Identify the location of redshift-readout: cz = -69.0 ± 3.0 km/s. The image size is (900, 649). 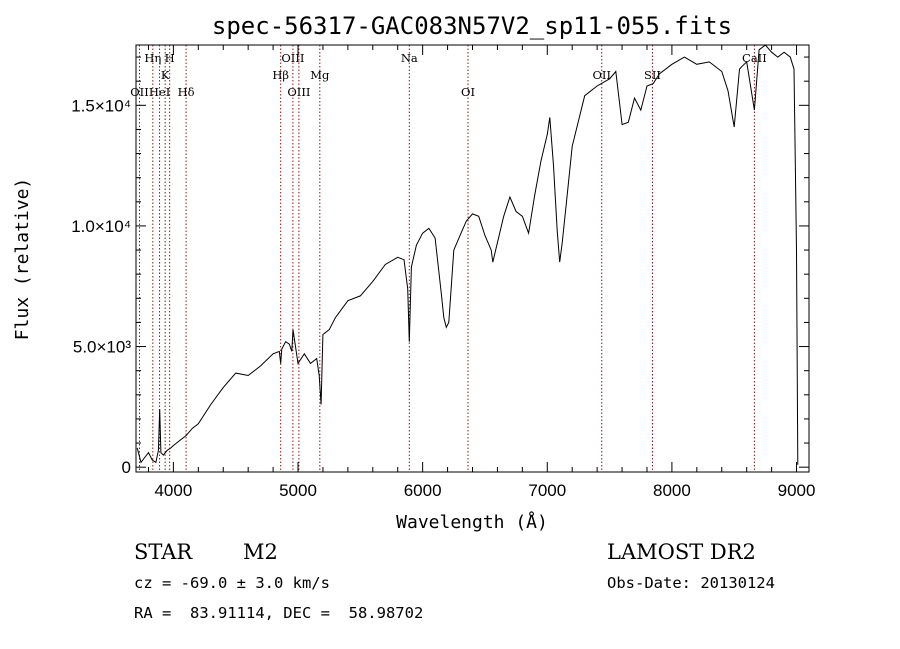
(232, 583).